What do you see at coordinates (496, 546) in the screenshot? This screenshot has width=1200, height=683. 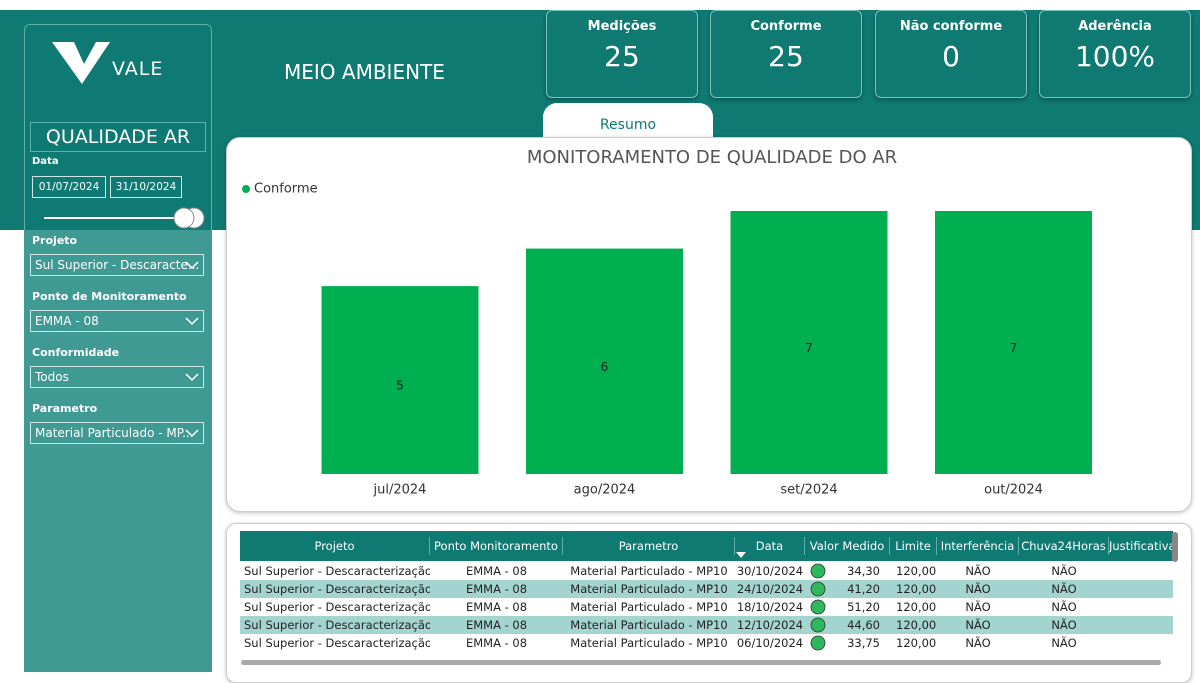 I see `column-header: Ponto Monitoramento` at bounding box center [496, 546].